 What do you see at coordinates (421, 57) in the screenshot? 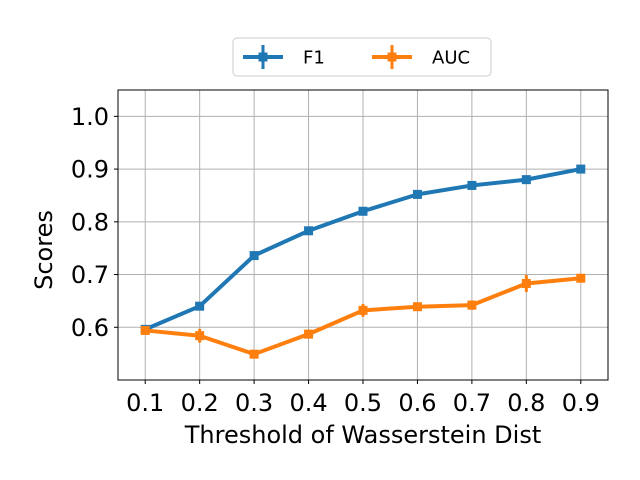
I see `legend-entry-auc: AUC` at bounding box center [421, 57].